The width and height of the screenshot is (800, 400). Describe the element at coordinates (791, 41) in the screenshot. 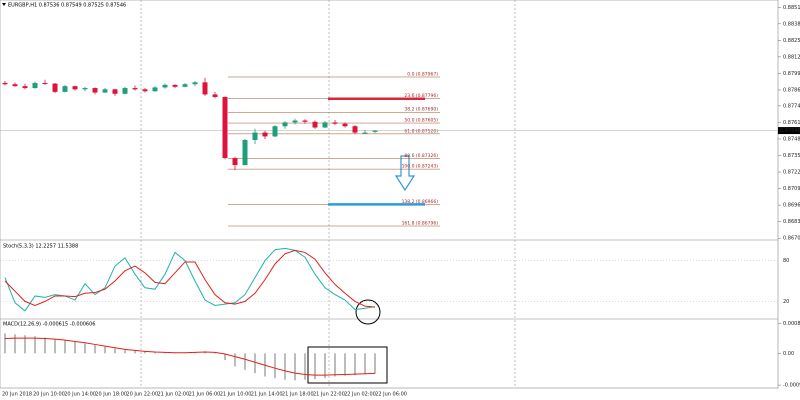

I see `y-tick-label: 0.88255` at that location.